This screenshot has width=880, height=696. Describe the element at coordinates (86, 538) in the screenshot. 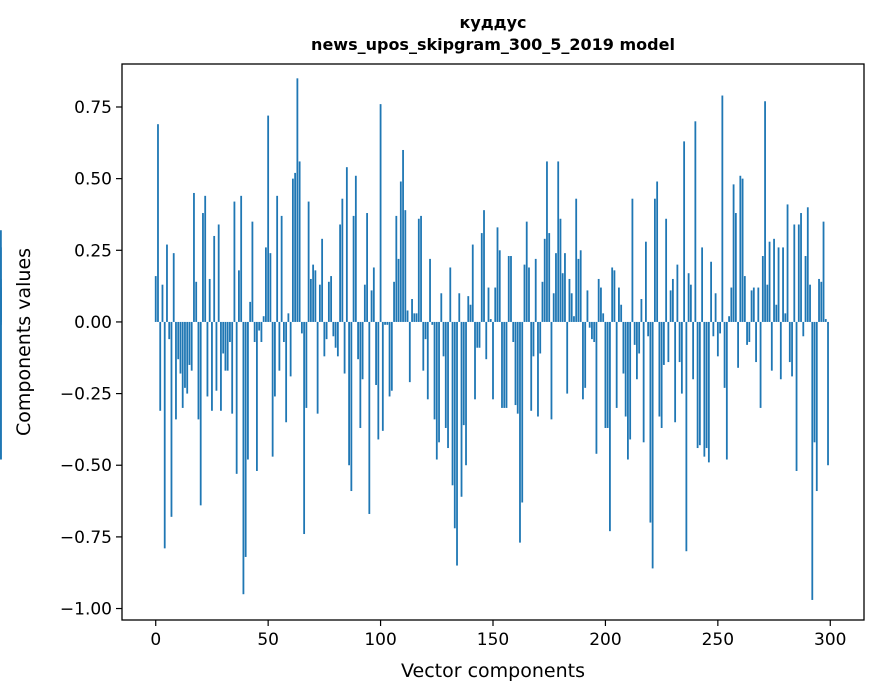

I see `y-tick-label: −0.75` at that location.